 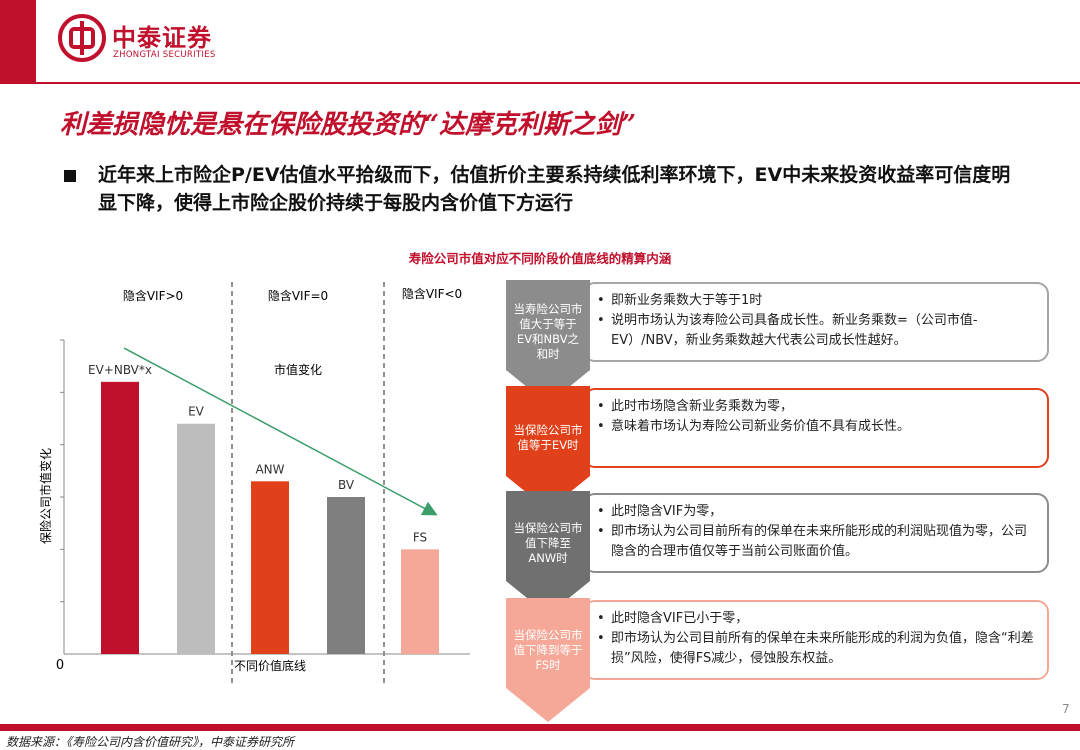 I want to click on step-point: • 此时隐含VIF已小于零，, so click(x=818, y=619).